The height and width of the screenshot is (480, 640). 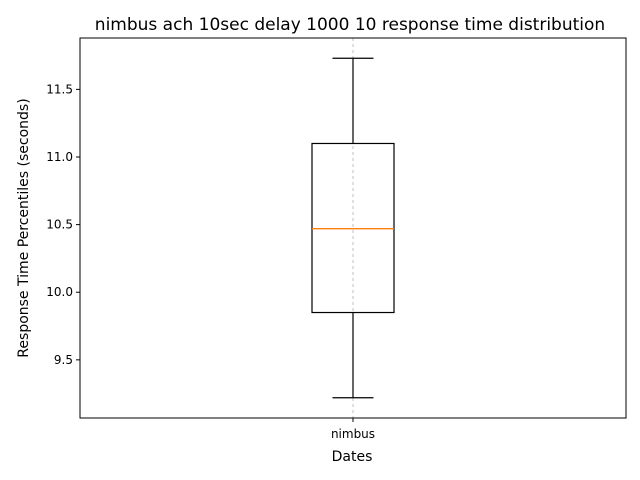 I want to click on box-group-nimbus, so click(x=353, y=228).